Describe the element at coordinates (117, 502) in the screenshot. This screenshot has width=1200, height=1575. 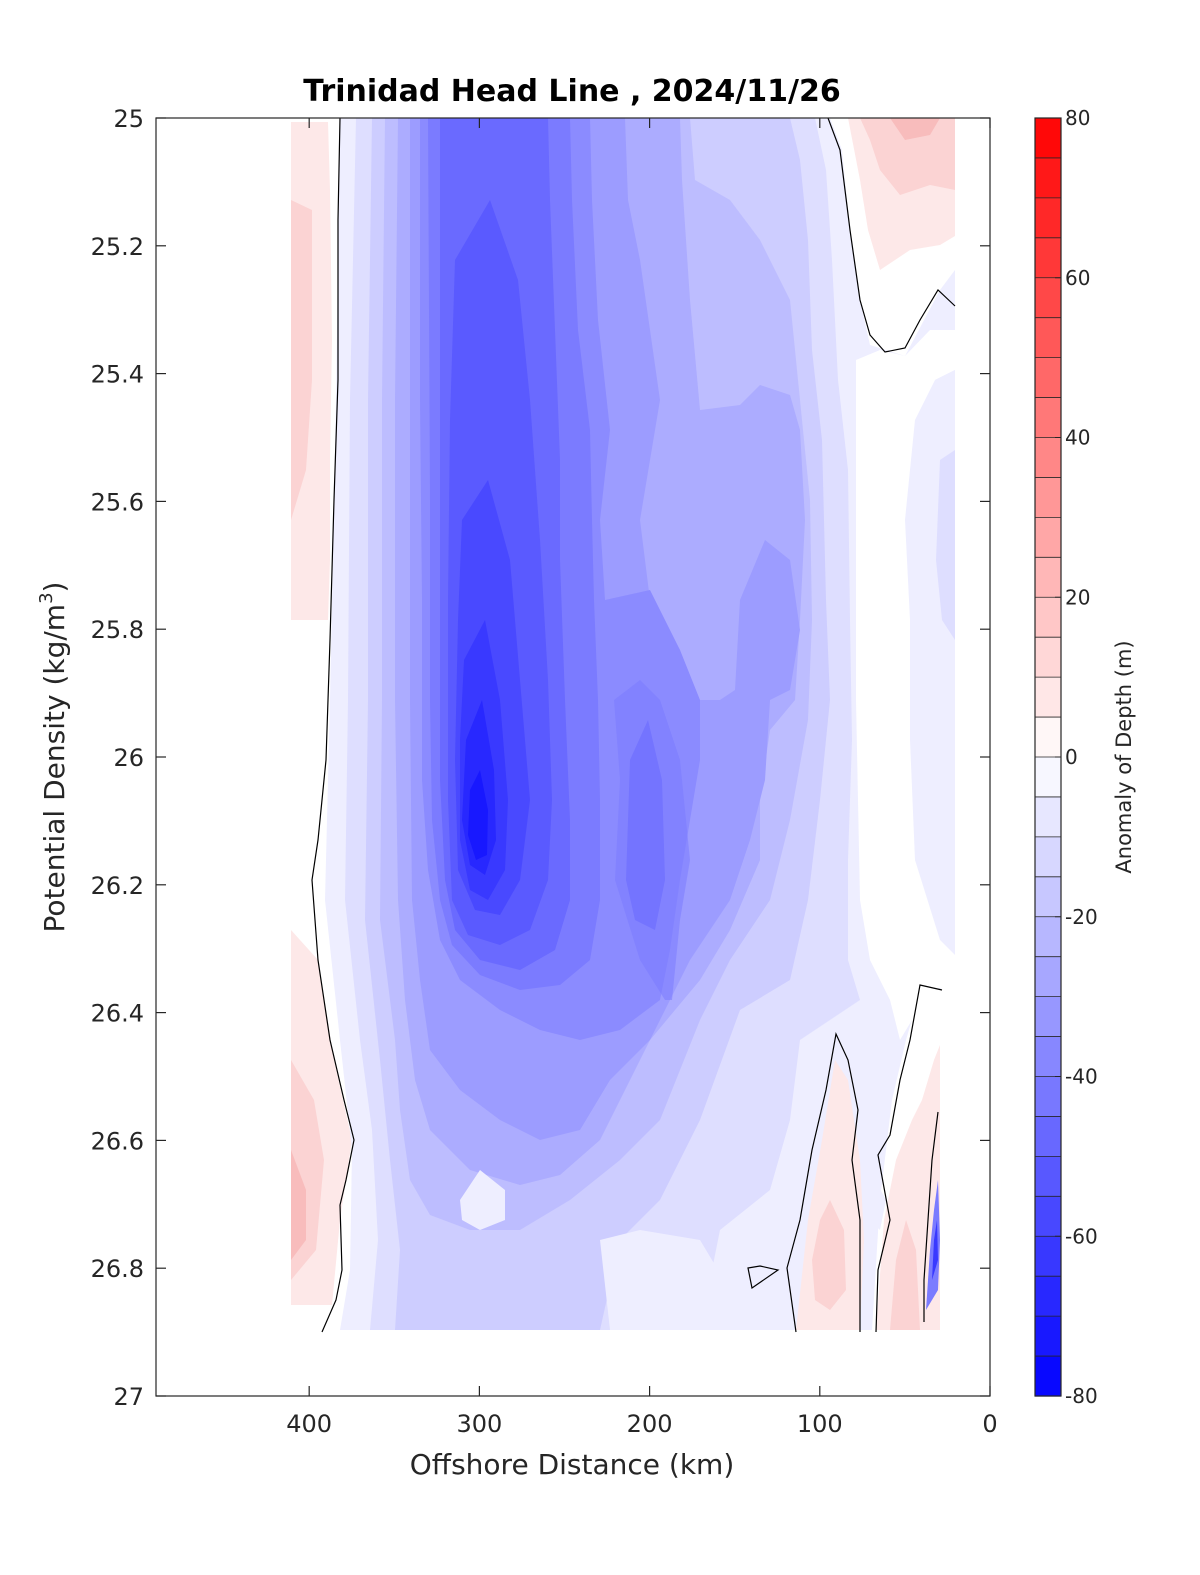
I see `y-tick-label: 25.6` at that location.